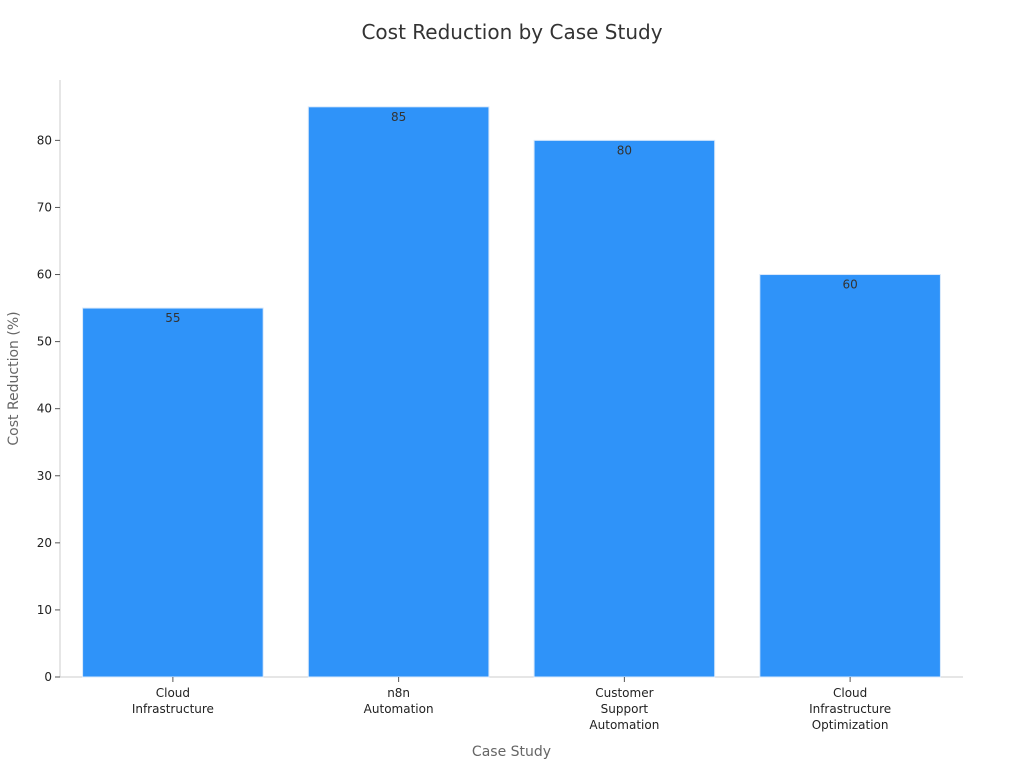 The height and width of the screenshot is (768, 1024). Describe the element at coordinates (44, 543) in the screenshot. I see `y-tick-label: 20` at that location.